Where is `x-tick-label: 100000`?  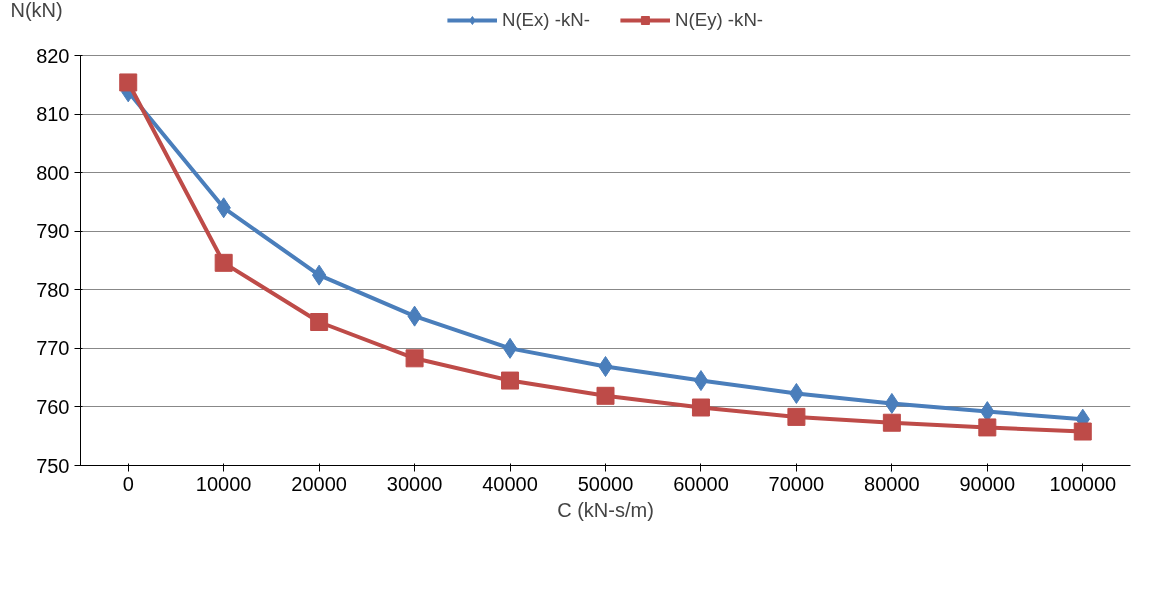 x-tick-label: 100000 is located at coordinates (1083, 483).